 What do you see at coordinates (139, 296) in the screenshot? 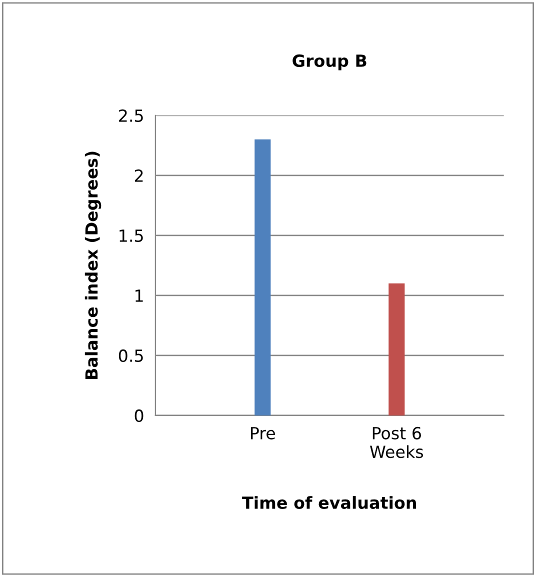
I see `y-tick-label: 1` at bounding box center [139, 296].